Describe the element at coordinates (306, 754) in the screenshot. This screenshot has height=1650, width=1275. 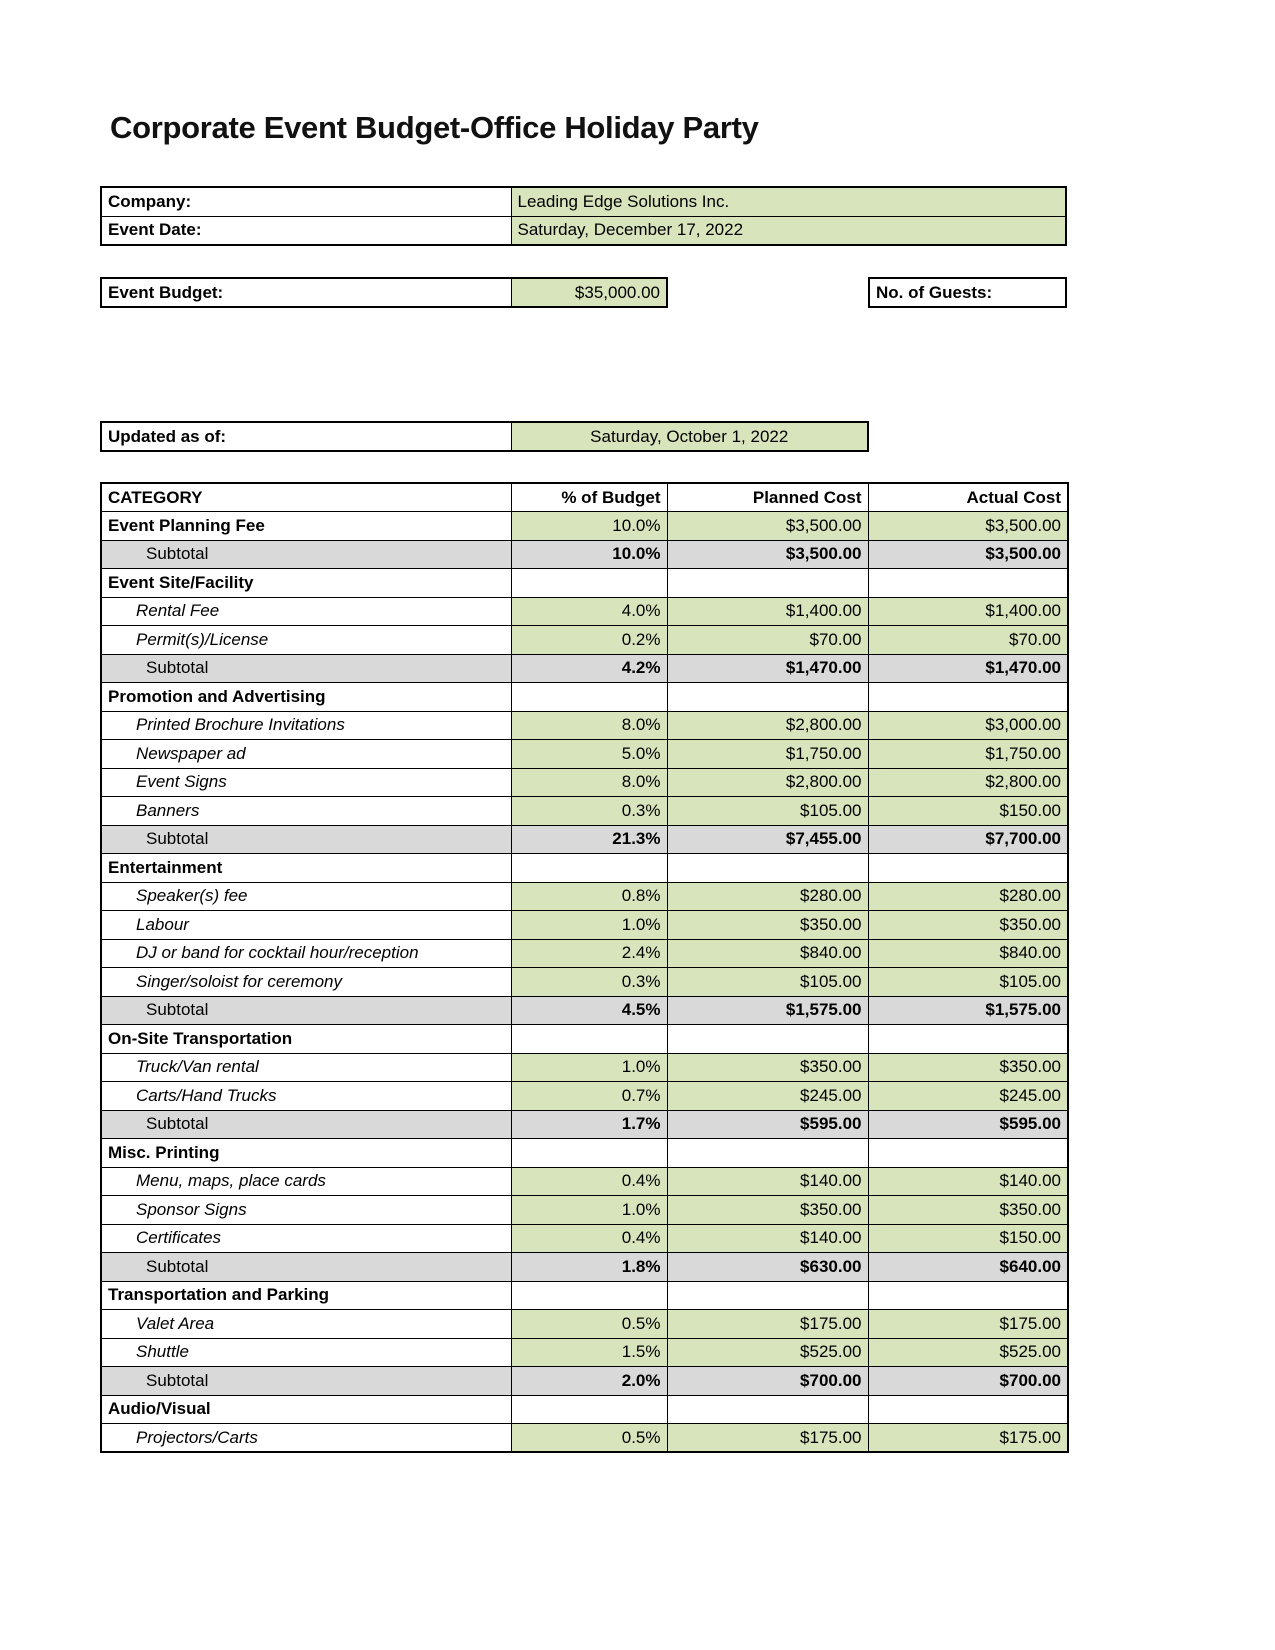
I see `category-cell: Newspaper ad` at that location.